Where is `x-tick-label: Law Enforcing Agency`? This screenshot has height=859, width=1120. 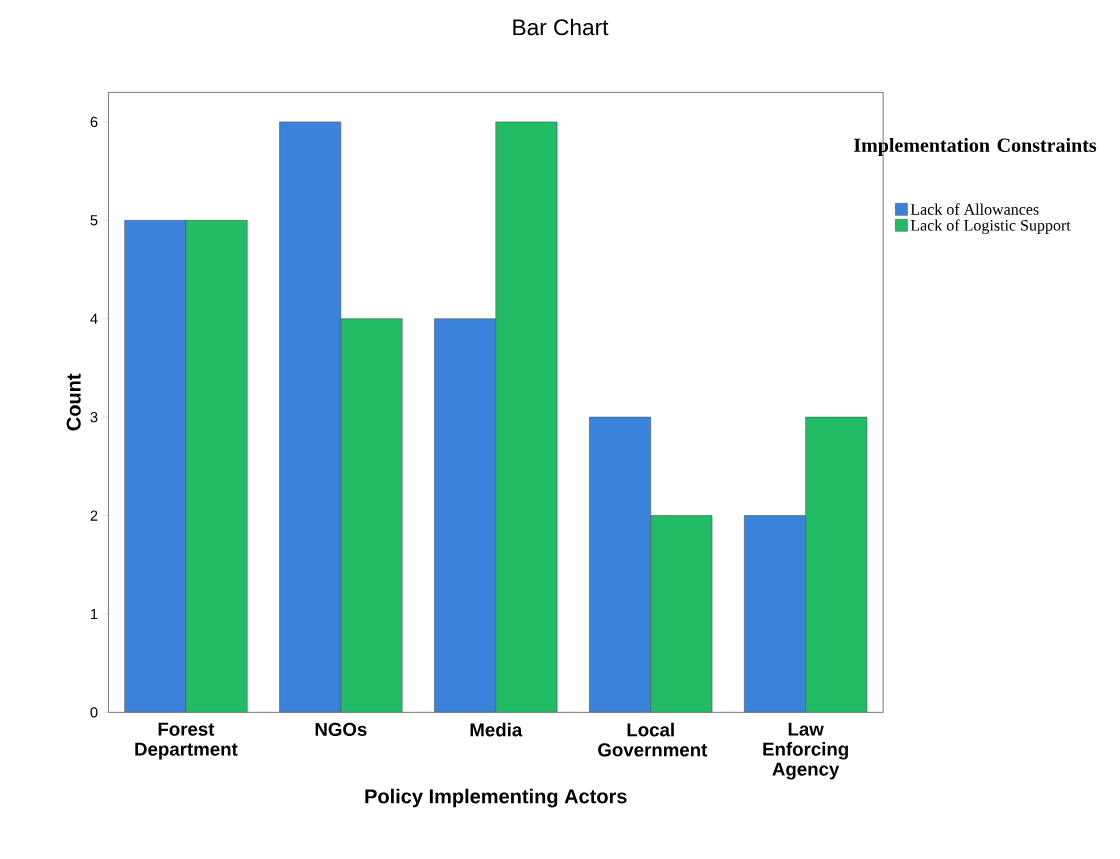 x-tick-label: Law Enforcing Agency is located at coordinates (805, 751).